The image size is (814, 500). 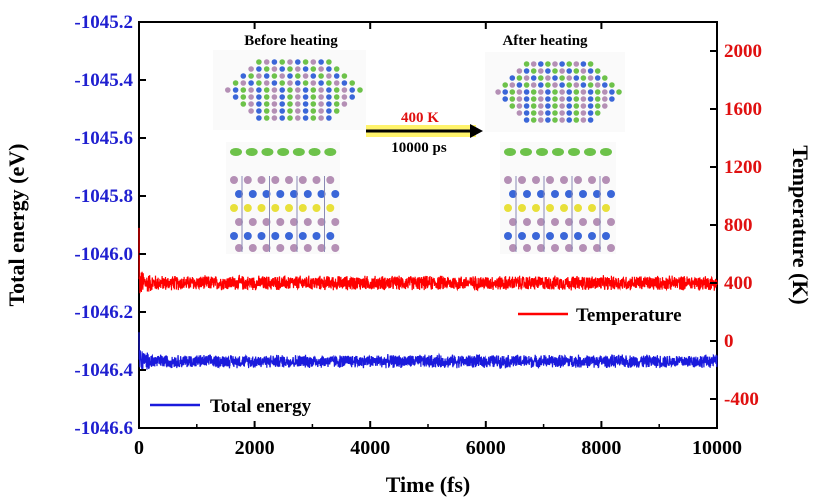 What do you see at coordinates (16, 225) in the screenshot?
I see `left-axis-title: Total energy (eV)` at bounding box center [16, 225].